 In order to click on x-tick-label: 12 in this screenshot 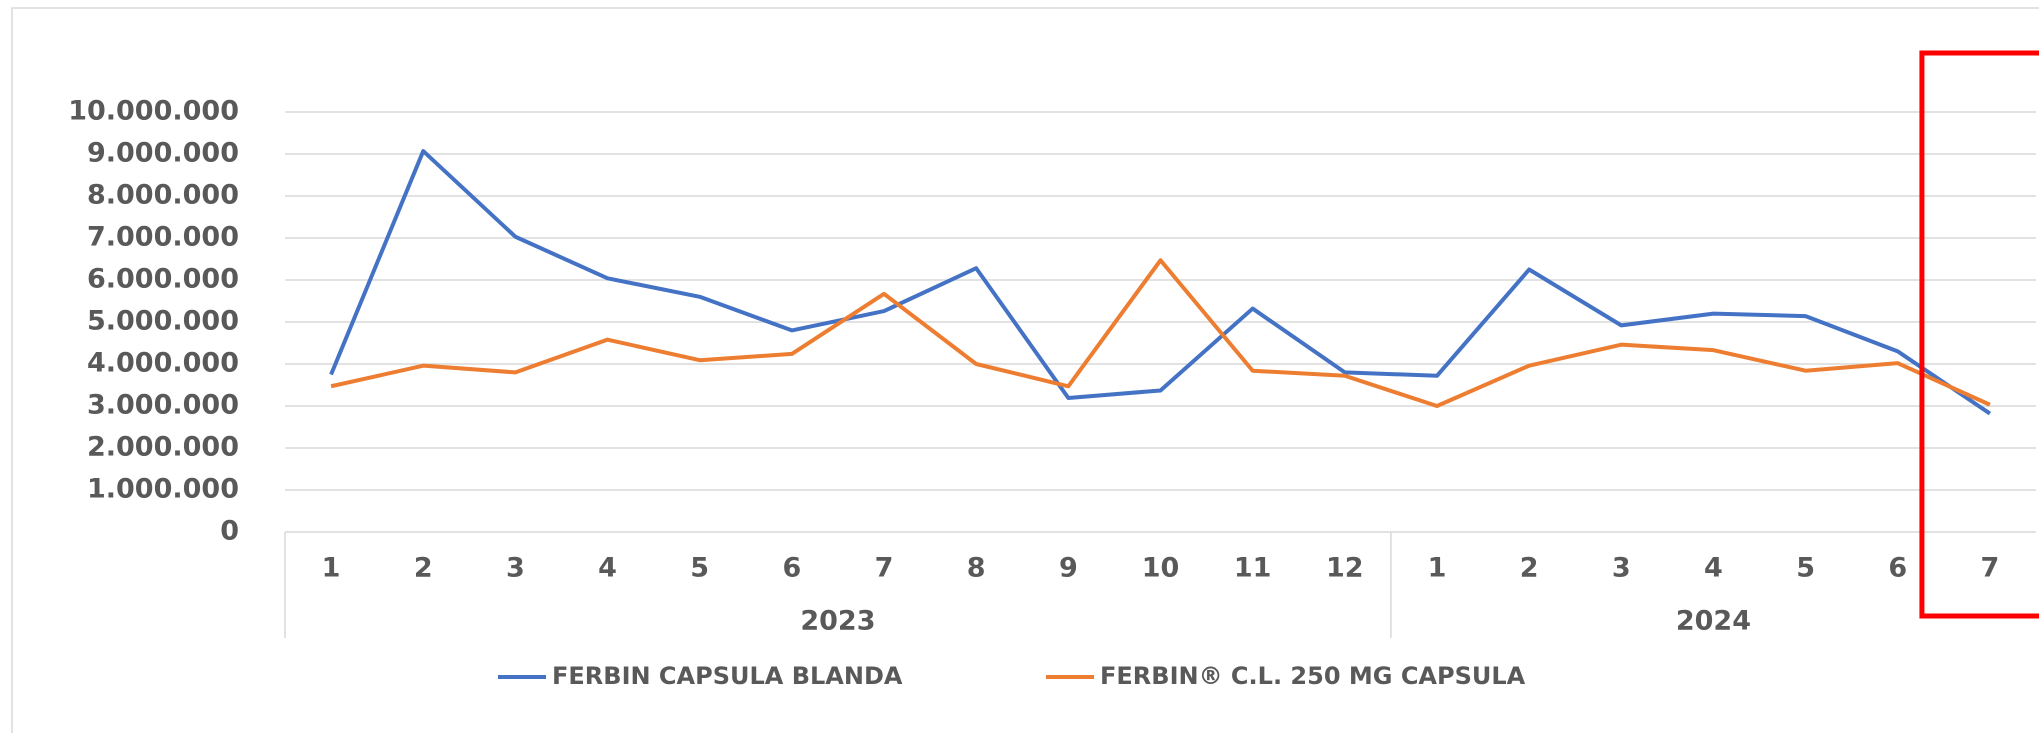, I will do `click(1345, 568)`.